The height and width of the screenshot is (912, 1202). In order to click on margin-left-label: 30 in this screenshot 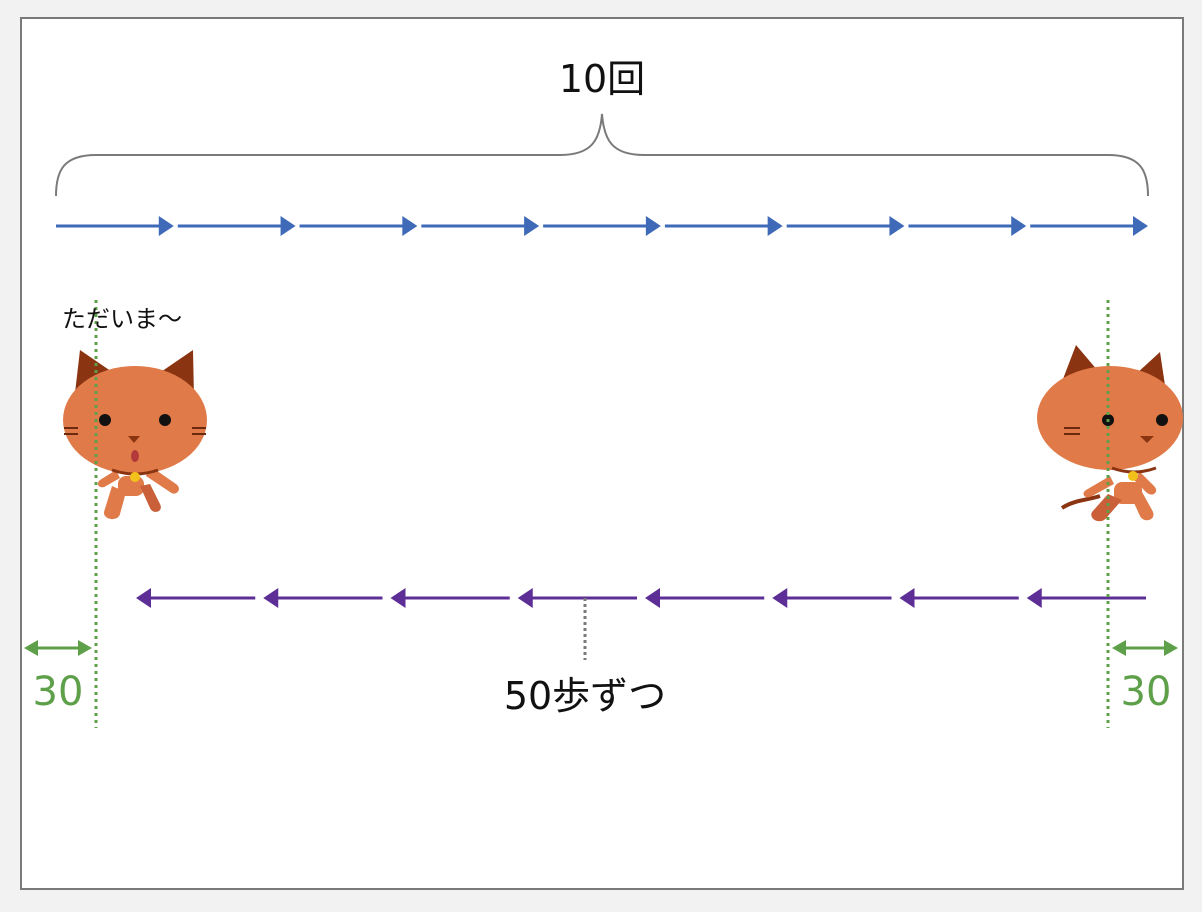, I will do `click(58, 692)`.